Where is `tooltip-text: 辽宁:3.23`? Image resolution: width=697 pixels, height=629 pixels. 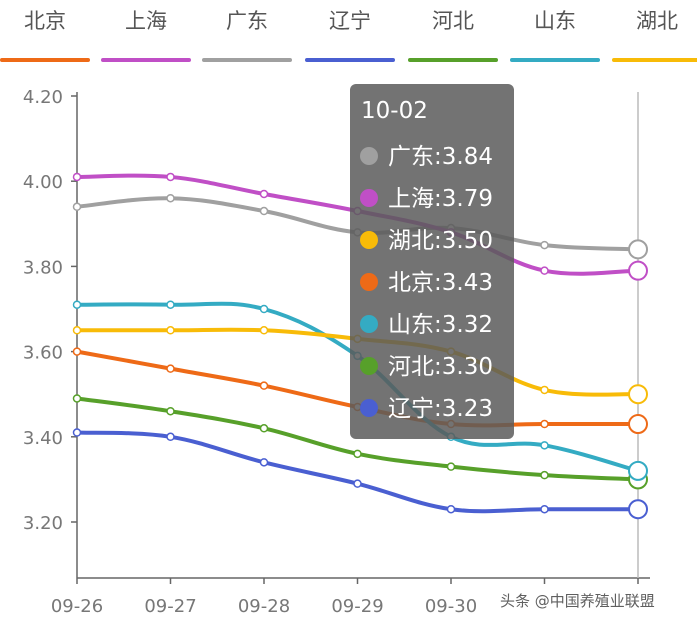
tooltip-text: 辽宁:3.23 is located at coordinates (440, 409).